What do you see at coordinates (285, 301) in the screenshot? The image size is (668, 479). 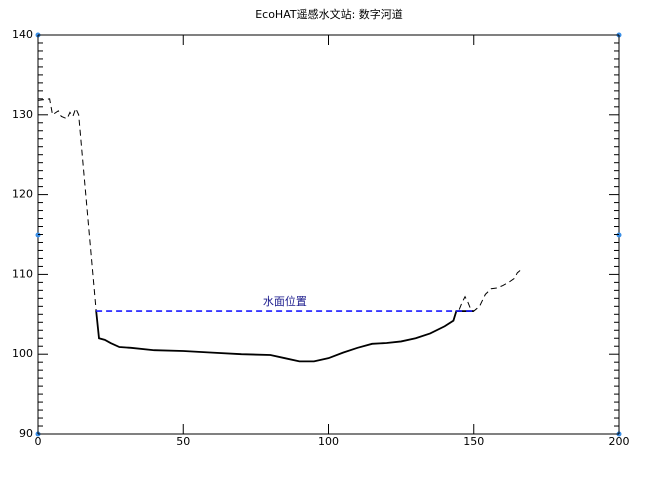 I see `annotation: 水面位置` at bounding box center [285, 301].